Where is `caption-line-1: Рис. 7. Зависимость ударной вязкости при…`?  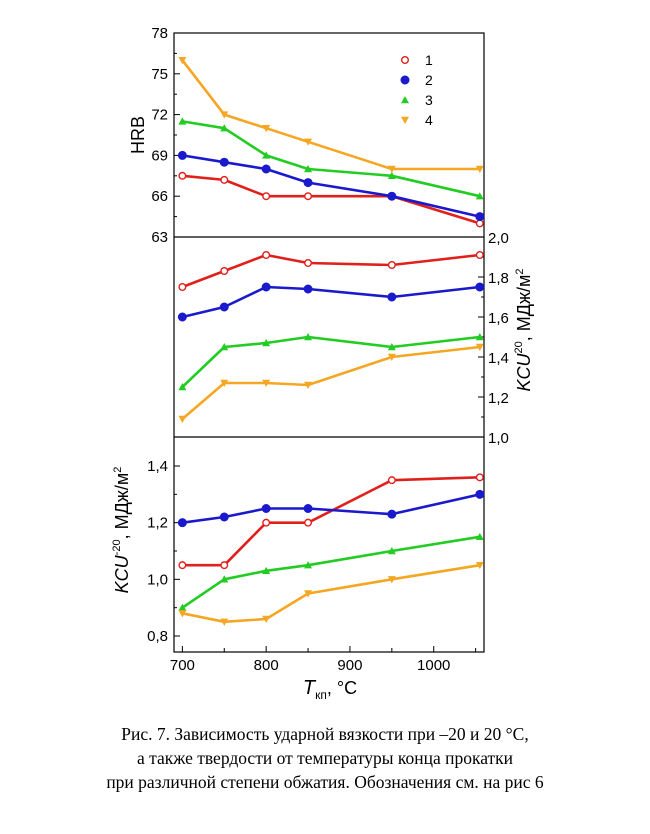 caption-line-1: Рис. 7. Зависимость ударной вязкости при… is located at coordinates (325, 734).